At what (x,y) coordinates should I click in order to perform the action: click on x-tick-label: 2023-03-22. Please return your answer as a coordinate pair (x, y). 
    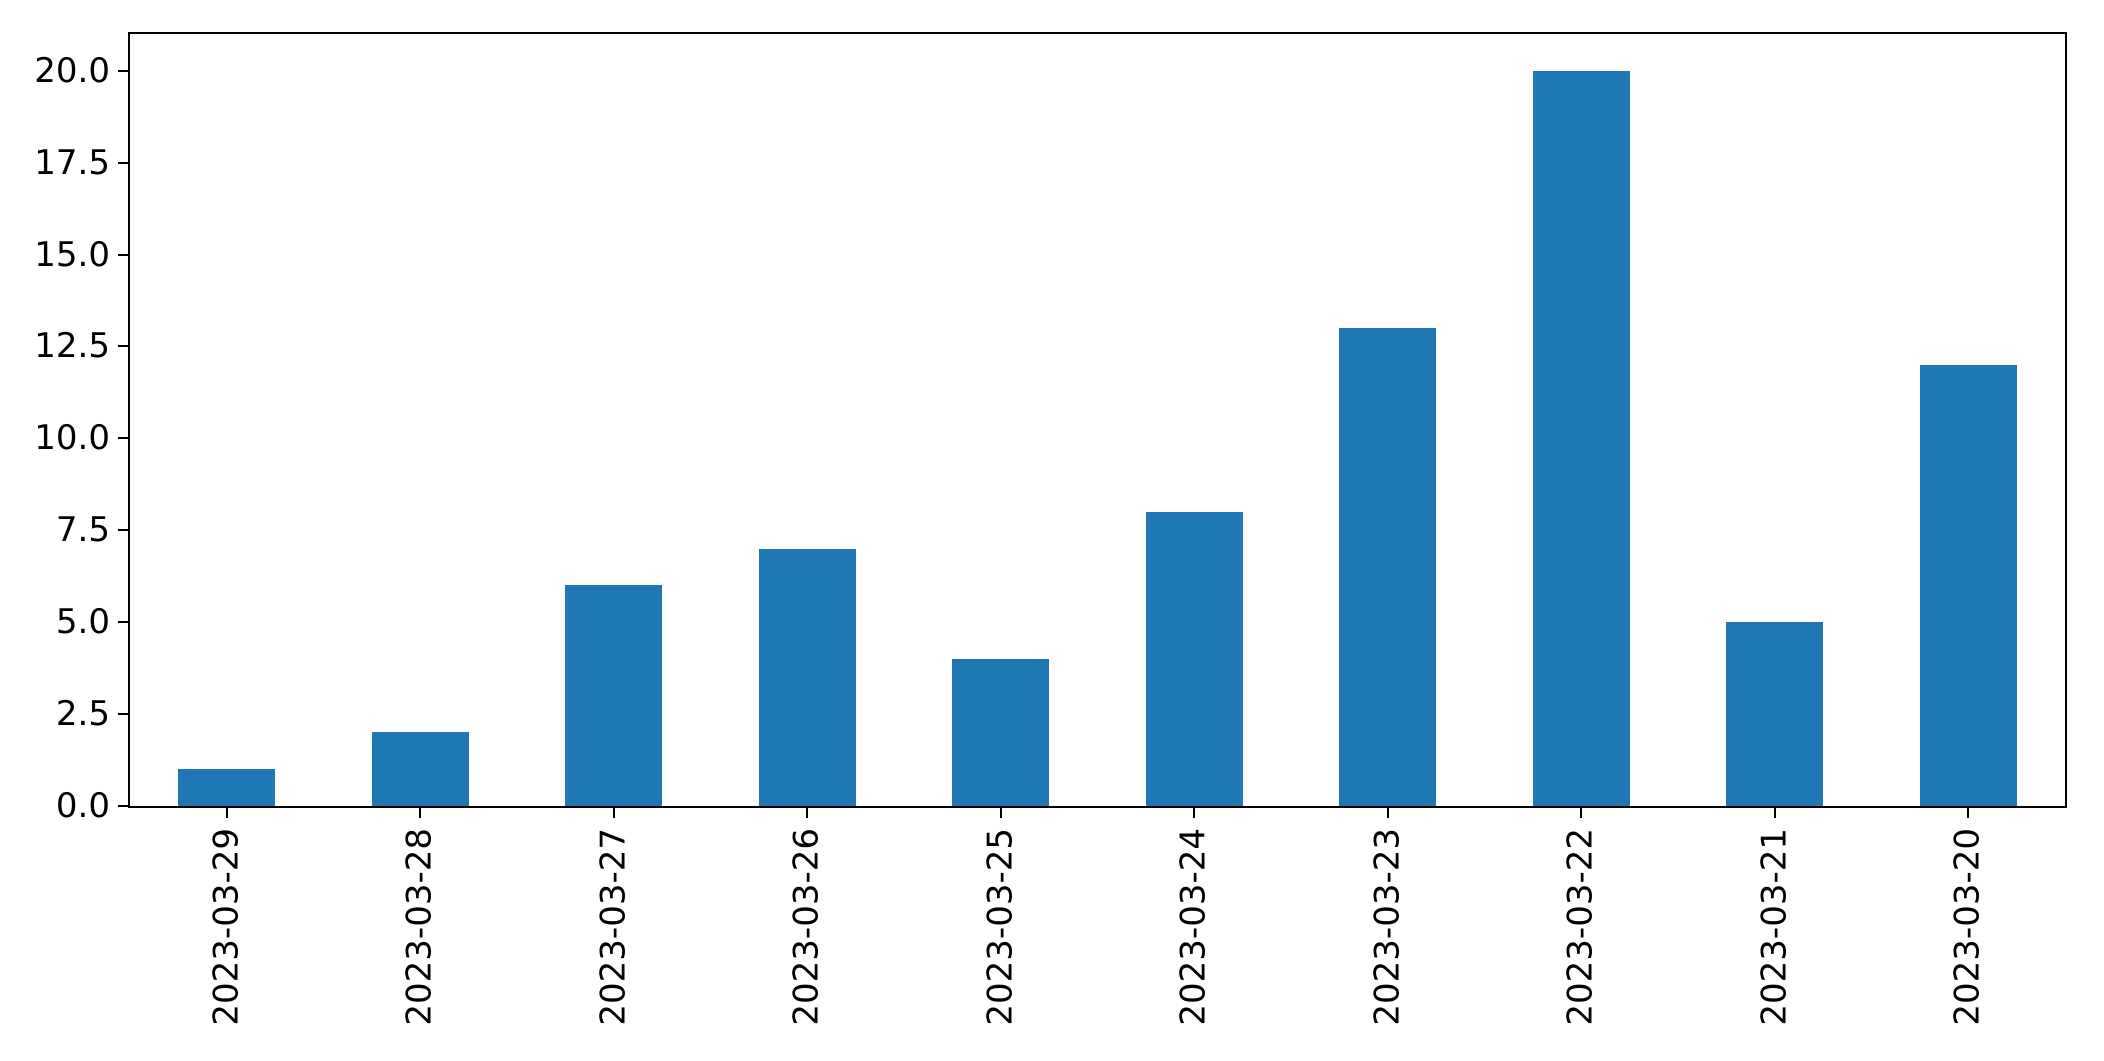
    Looking at the image, I should click on (1580, 927).